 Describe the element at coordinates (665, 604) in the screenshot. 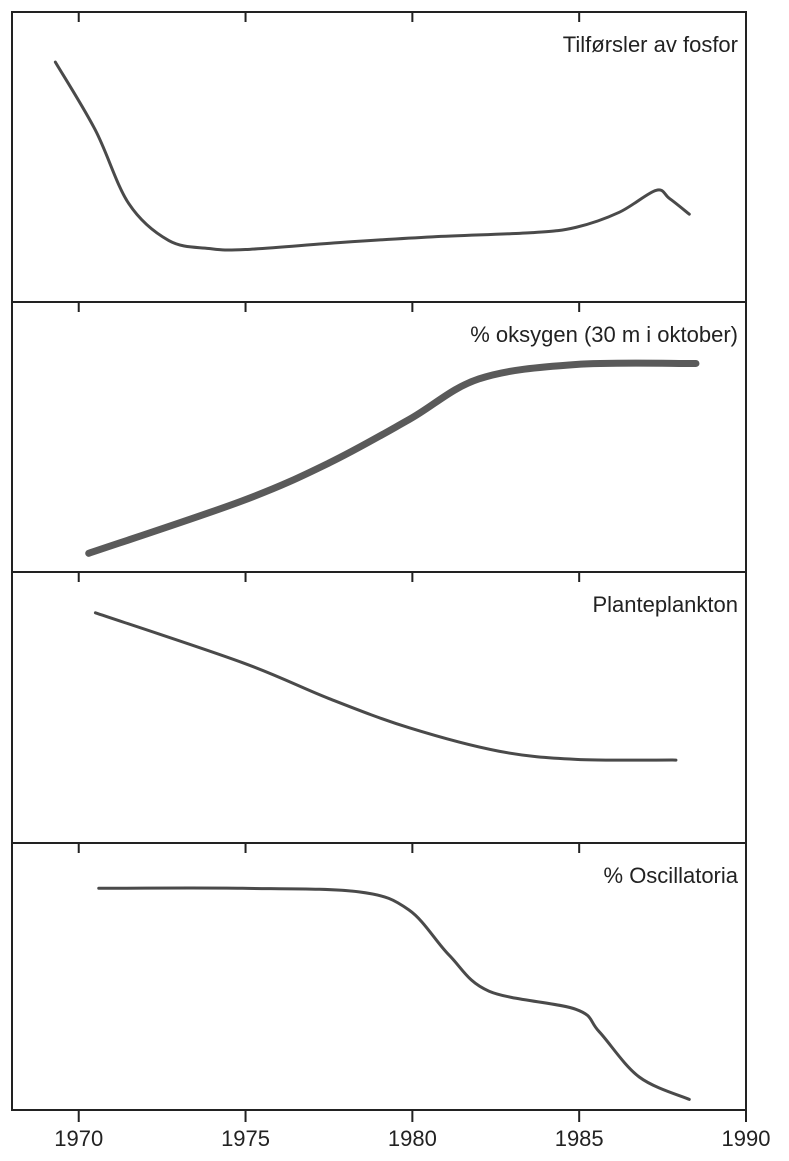

I see `panel-title: Planteplankton` at that location.